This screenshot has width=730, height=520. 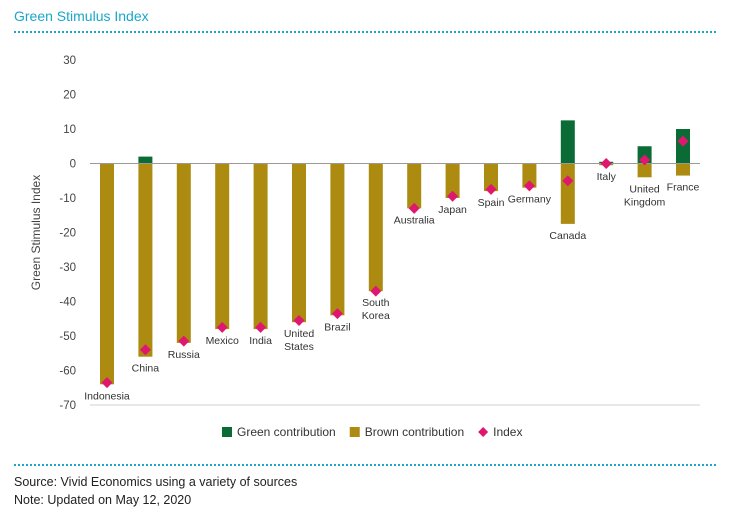 What do you see at coordinates (146, 369) in the screenshot?
I see `category-label: China` at bounding box center [146, 369].